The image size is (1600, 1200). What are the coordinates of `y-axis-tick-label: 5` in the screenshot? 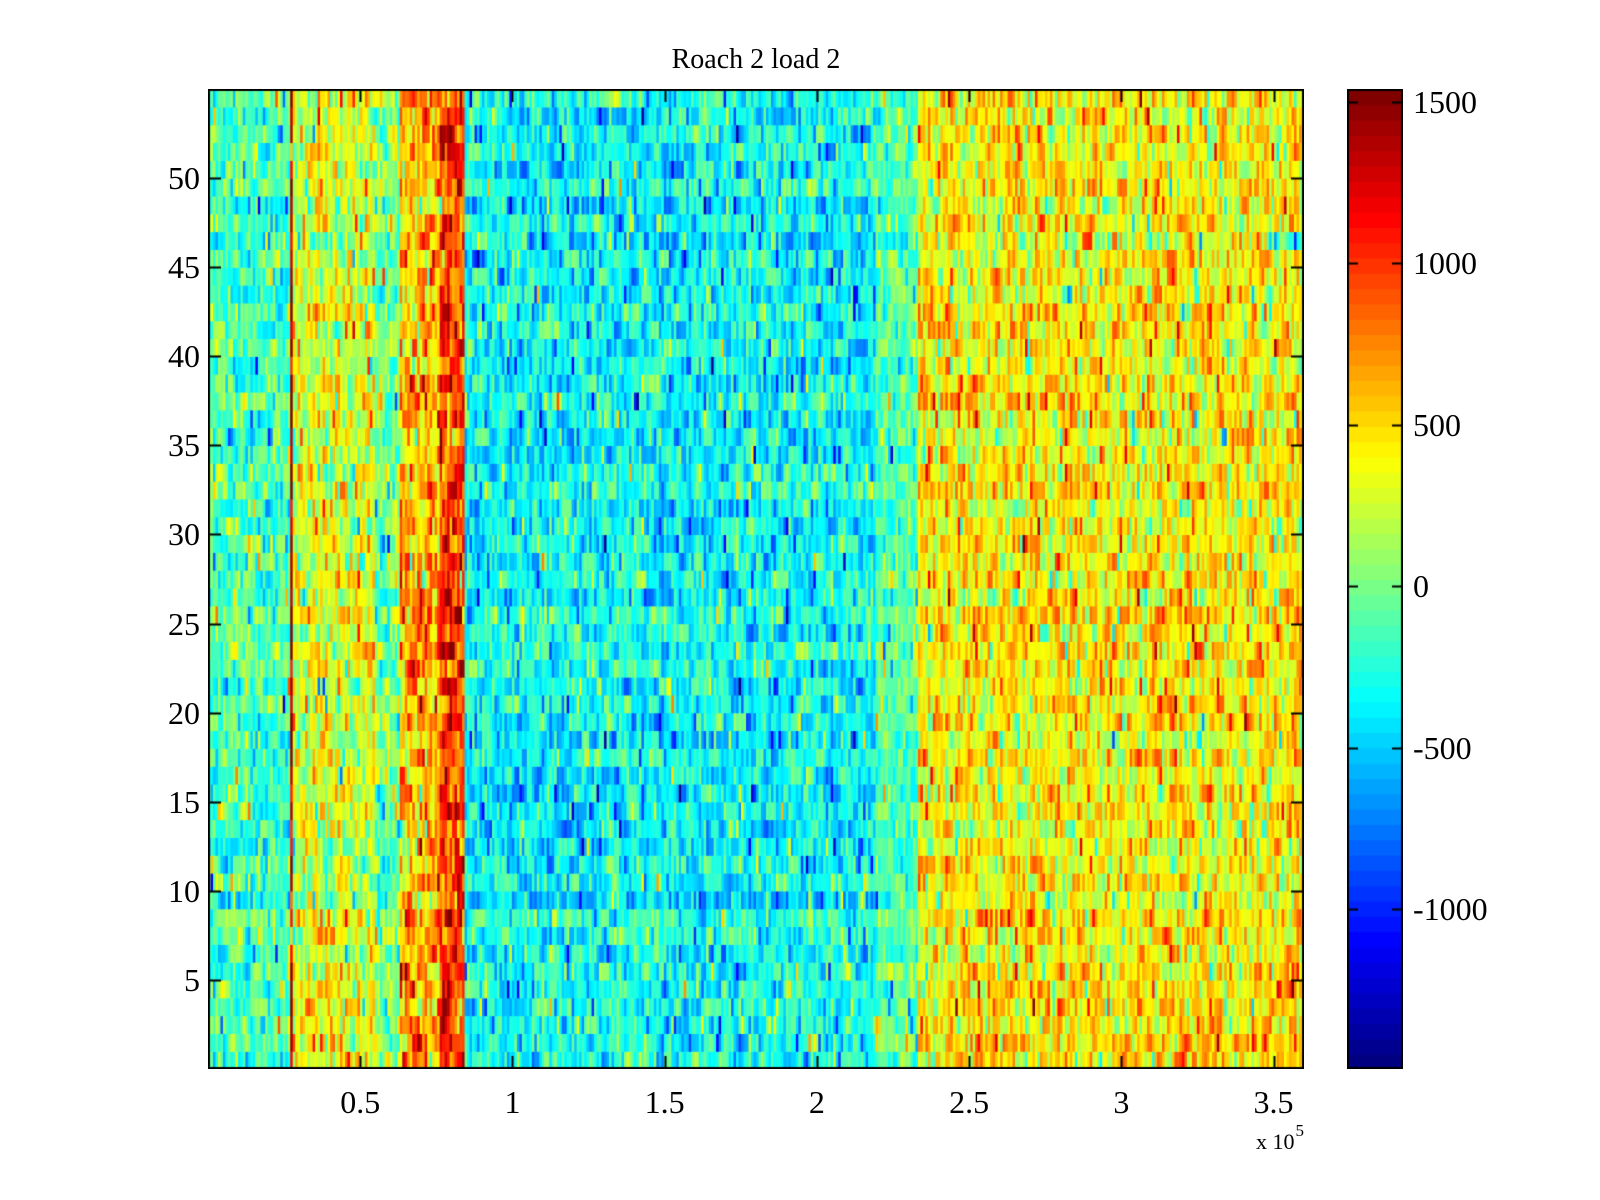 It's located at (192, 979).